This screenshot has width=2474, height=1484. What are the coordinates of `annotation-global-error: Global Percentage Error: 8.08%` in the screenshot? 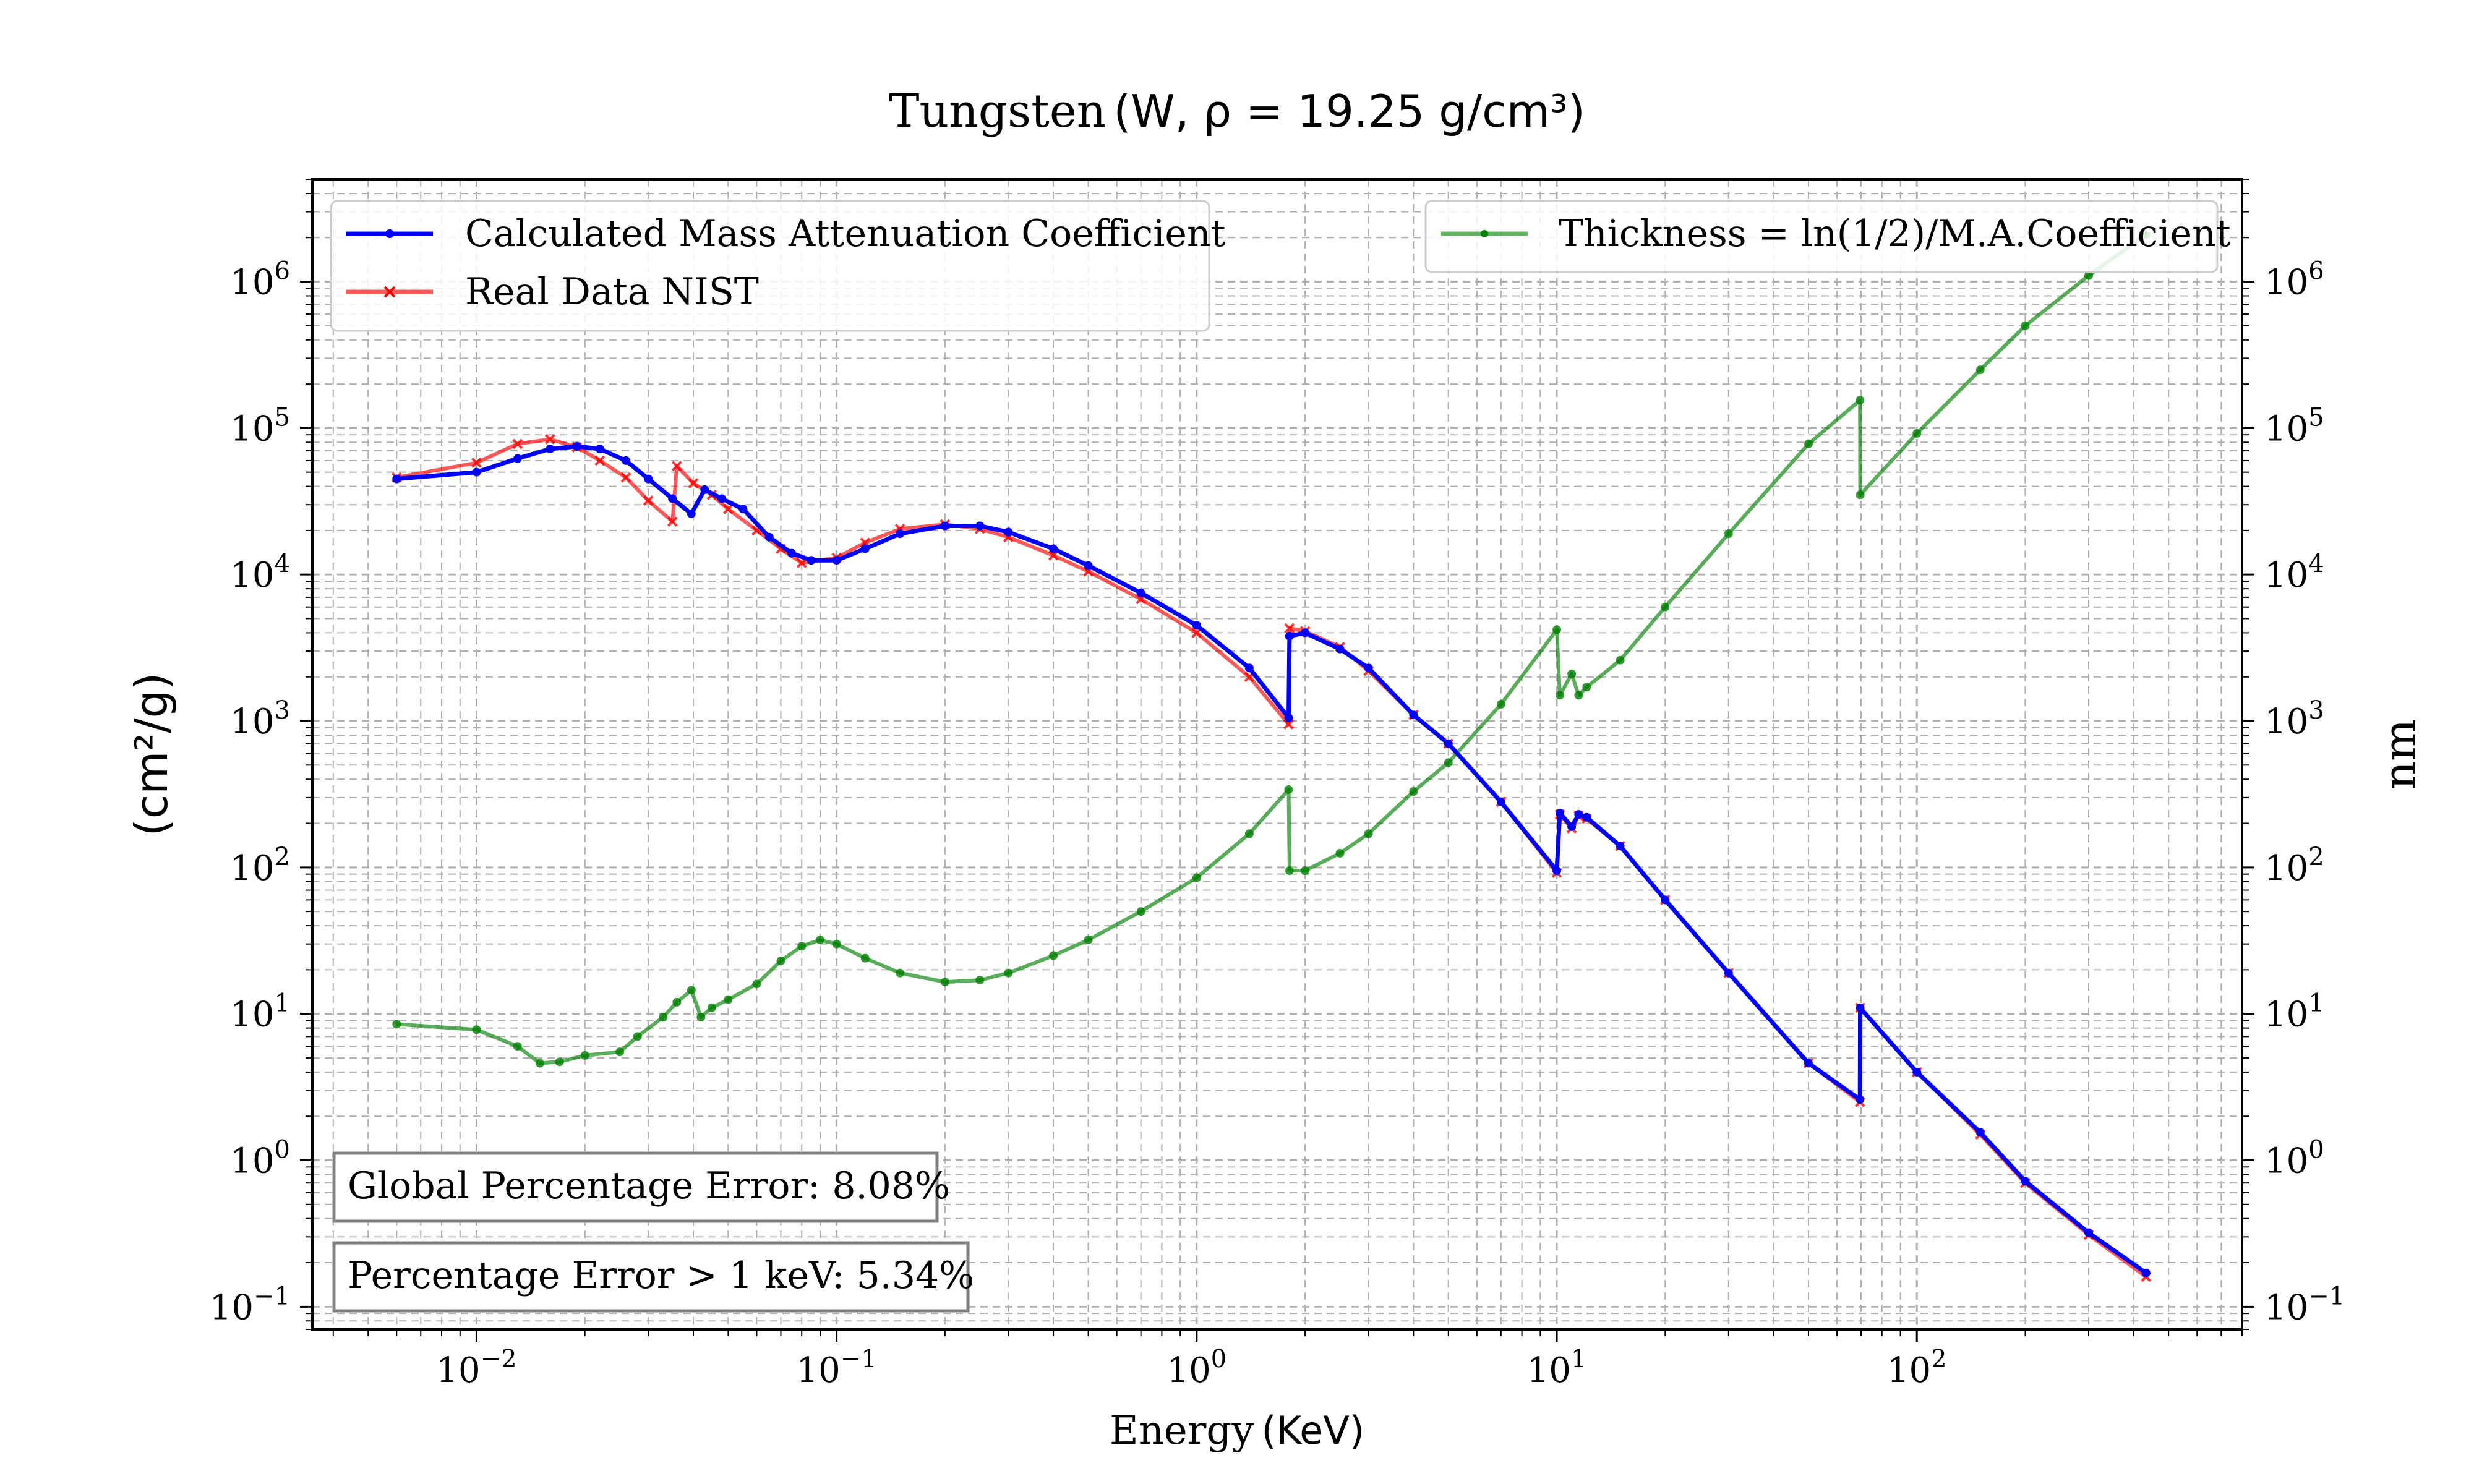 It's located at (641, 1187).